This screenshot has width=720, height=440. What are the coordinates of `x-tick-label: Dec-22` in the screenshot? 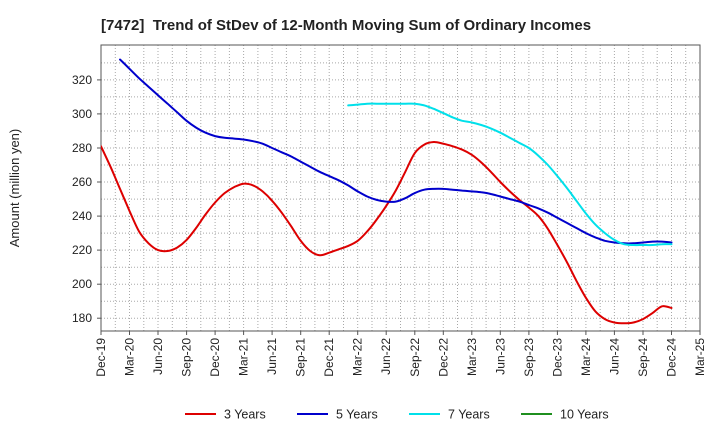 It's located at (443, 357).